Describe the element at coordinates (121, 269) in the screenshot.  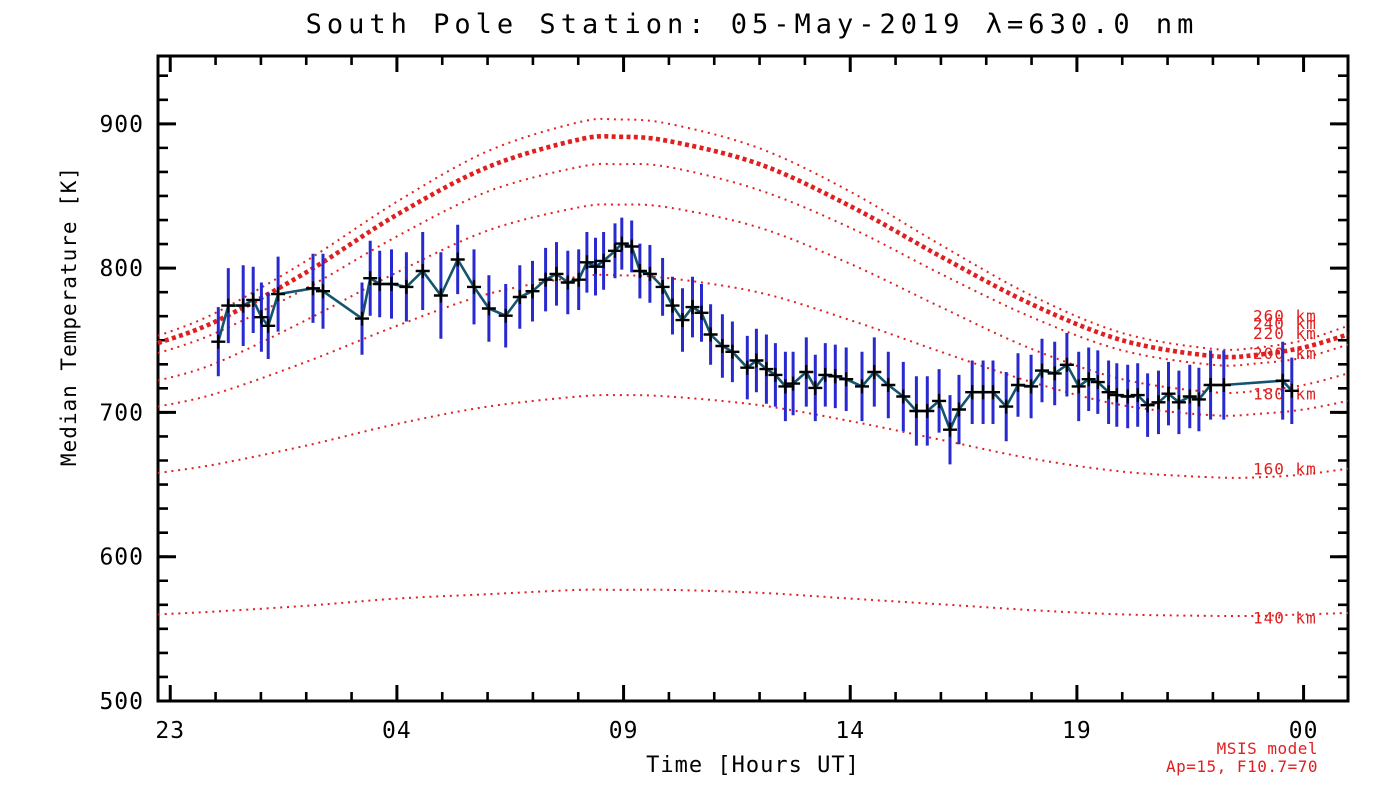
I see `y-tick-label: 800` at that location.